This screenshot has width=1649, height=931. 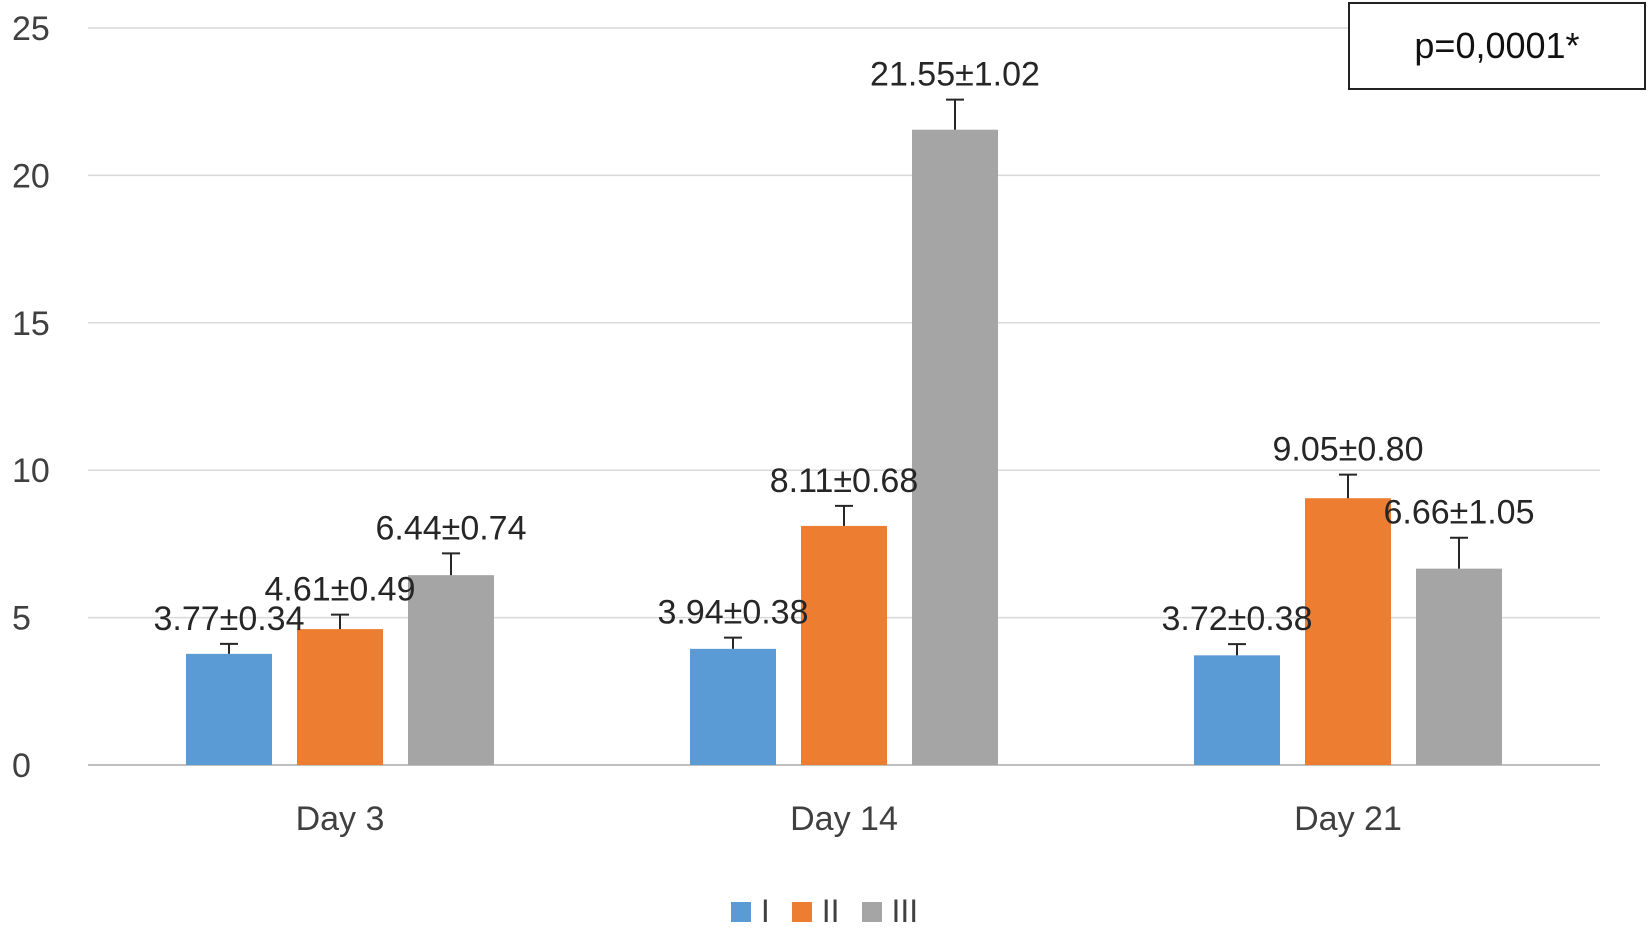 What do you see at coordinates (955, 75) in the screenshot?
I see `data-label: 21.55±1.02` at bounding box center [955, 75].